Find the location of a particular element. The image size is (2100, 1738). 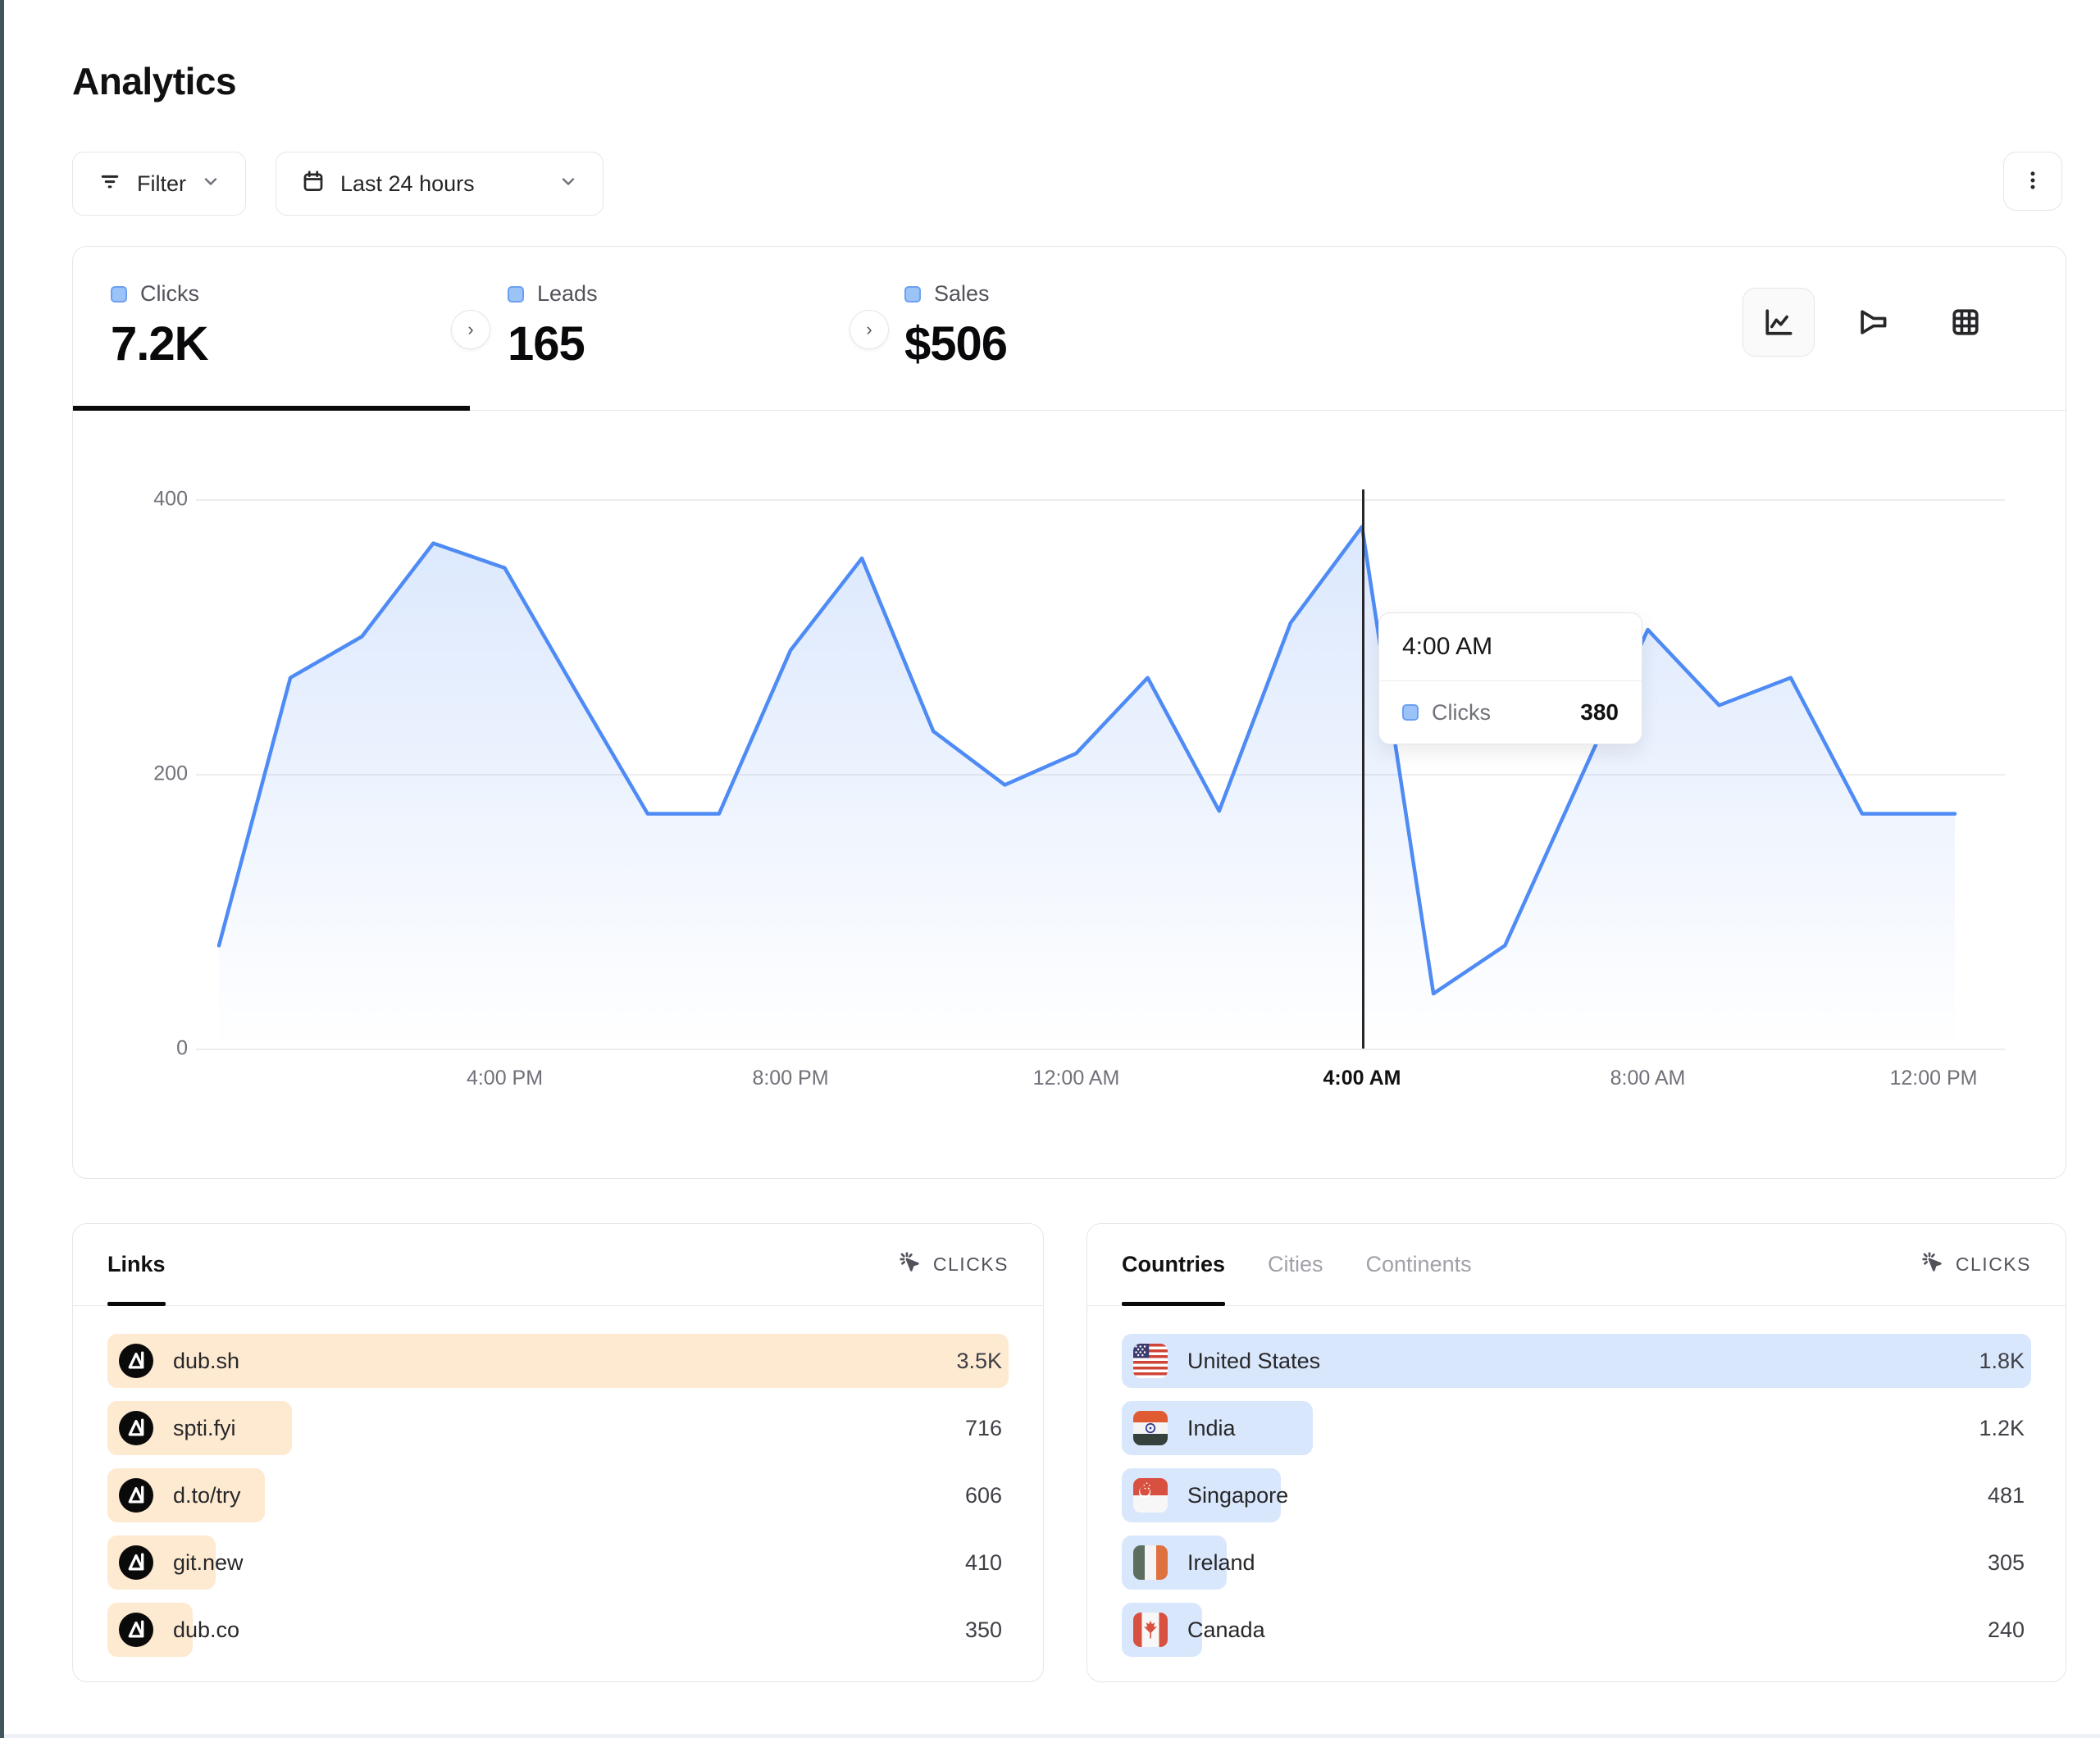

stat-label: Sales is located at coordinates (962, 293).